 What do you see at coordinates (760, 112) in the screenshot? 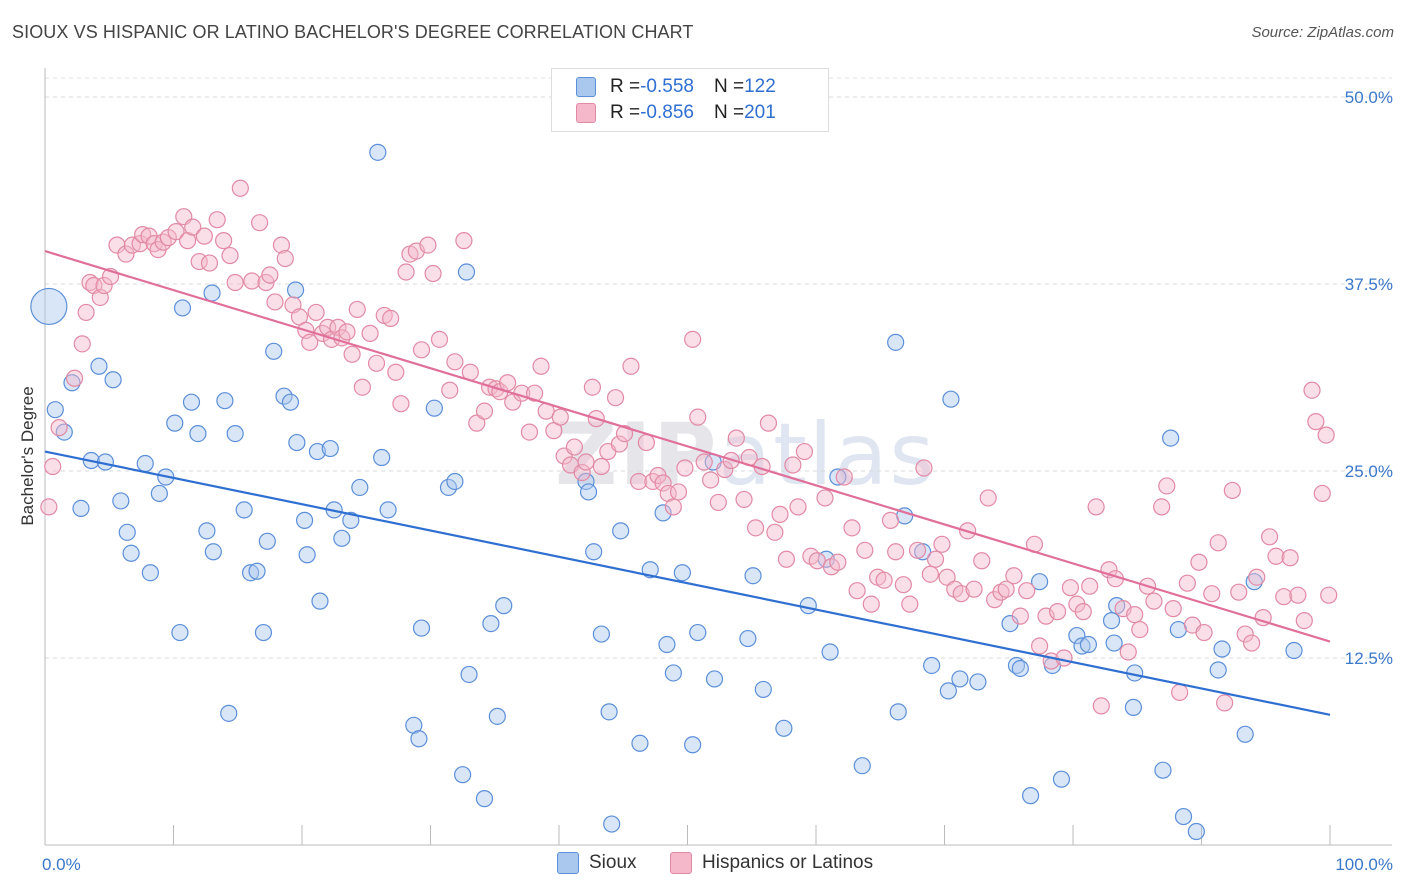
I see `legend-n-value: 201` at bounding box center [760, 112].